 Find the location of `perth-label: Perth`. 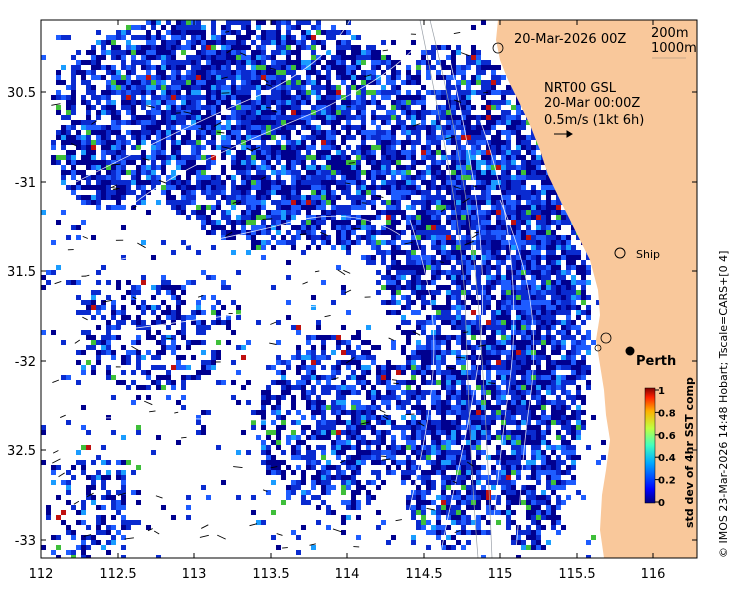

perth-label: Perth is located at coordinates (656, 361).